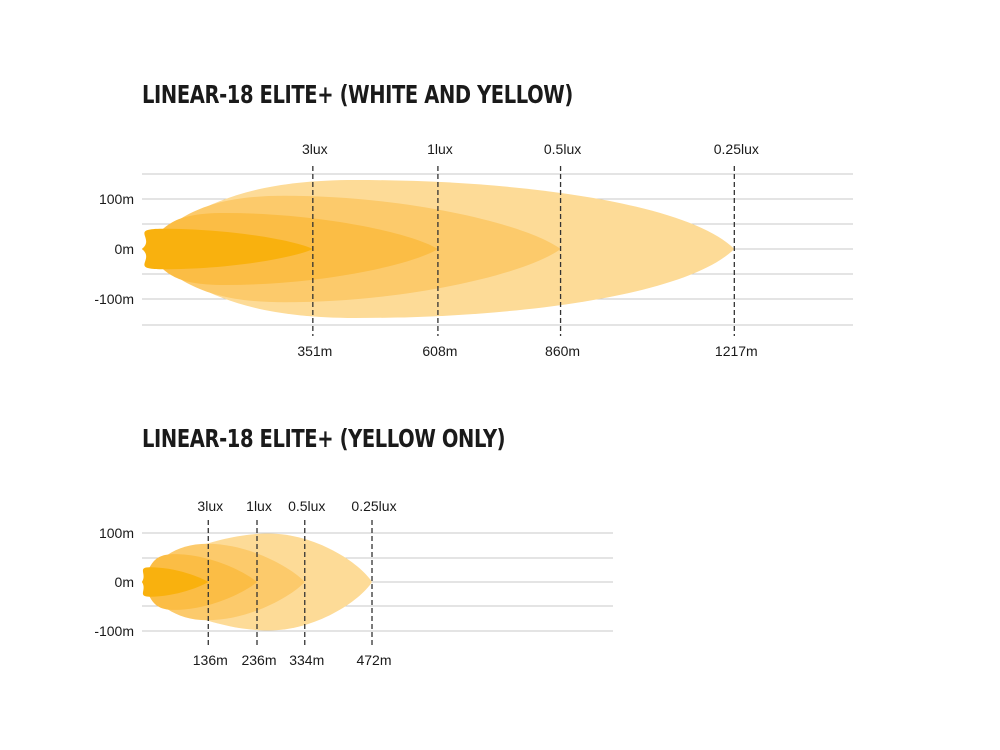  What do you see at coordinates (210, 660) in the screenshot?
I see `distance-label: 136m` at bounding box center [210, 660].